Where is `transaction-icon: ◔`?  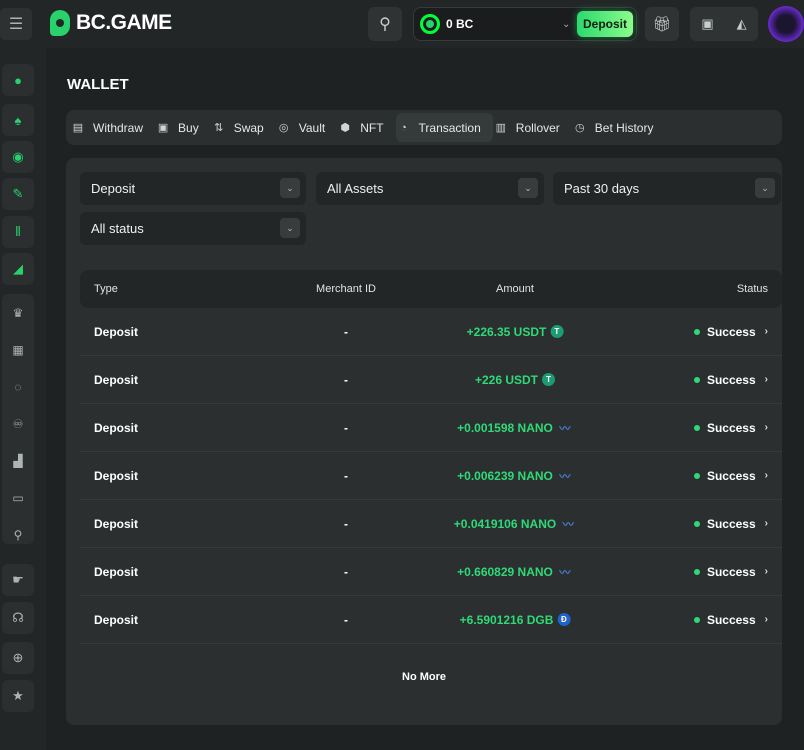
transaction-icon: ◔ is located at coordinates (403, 127).